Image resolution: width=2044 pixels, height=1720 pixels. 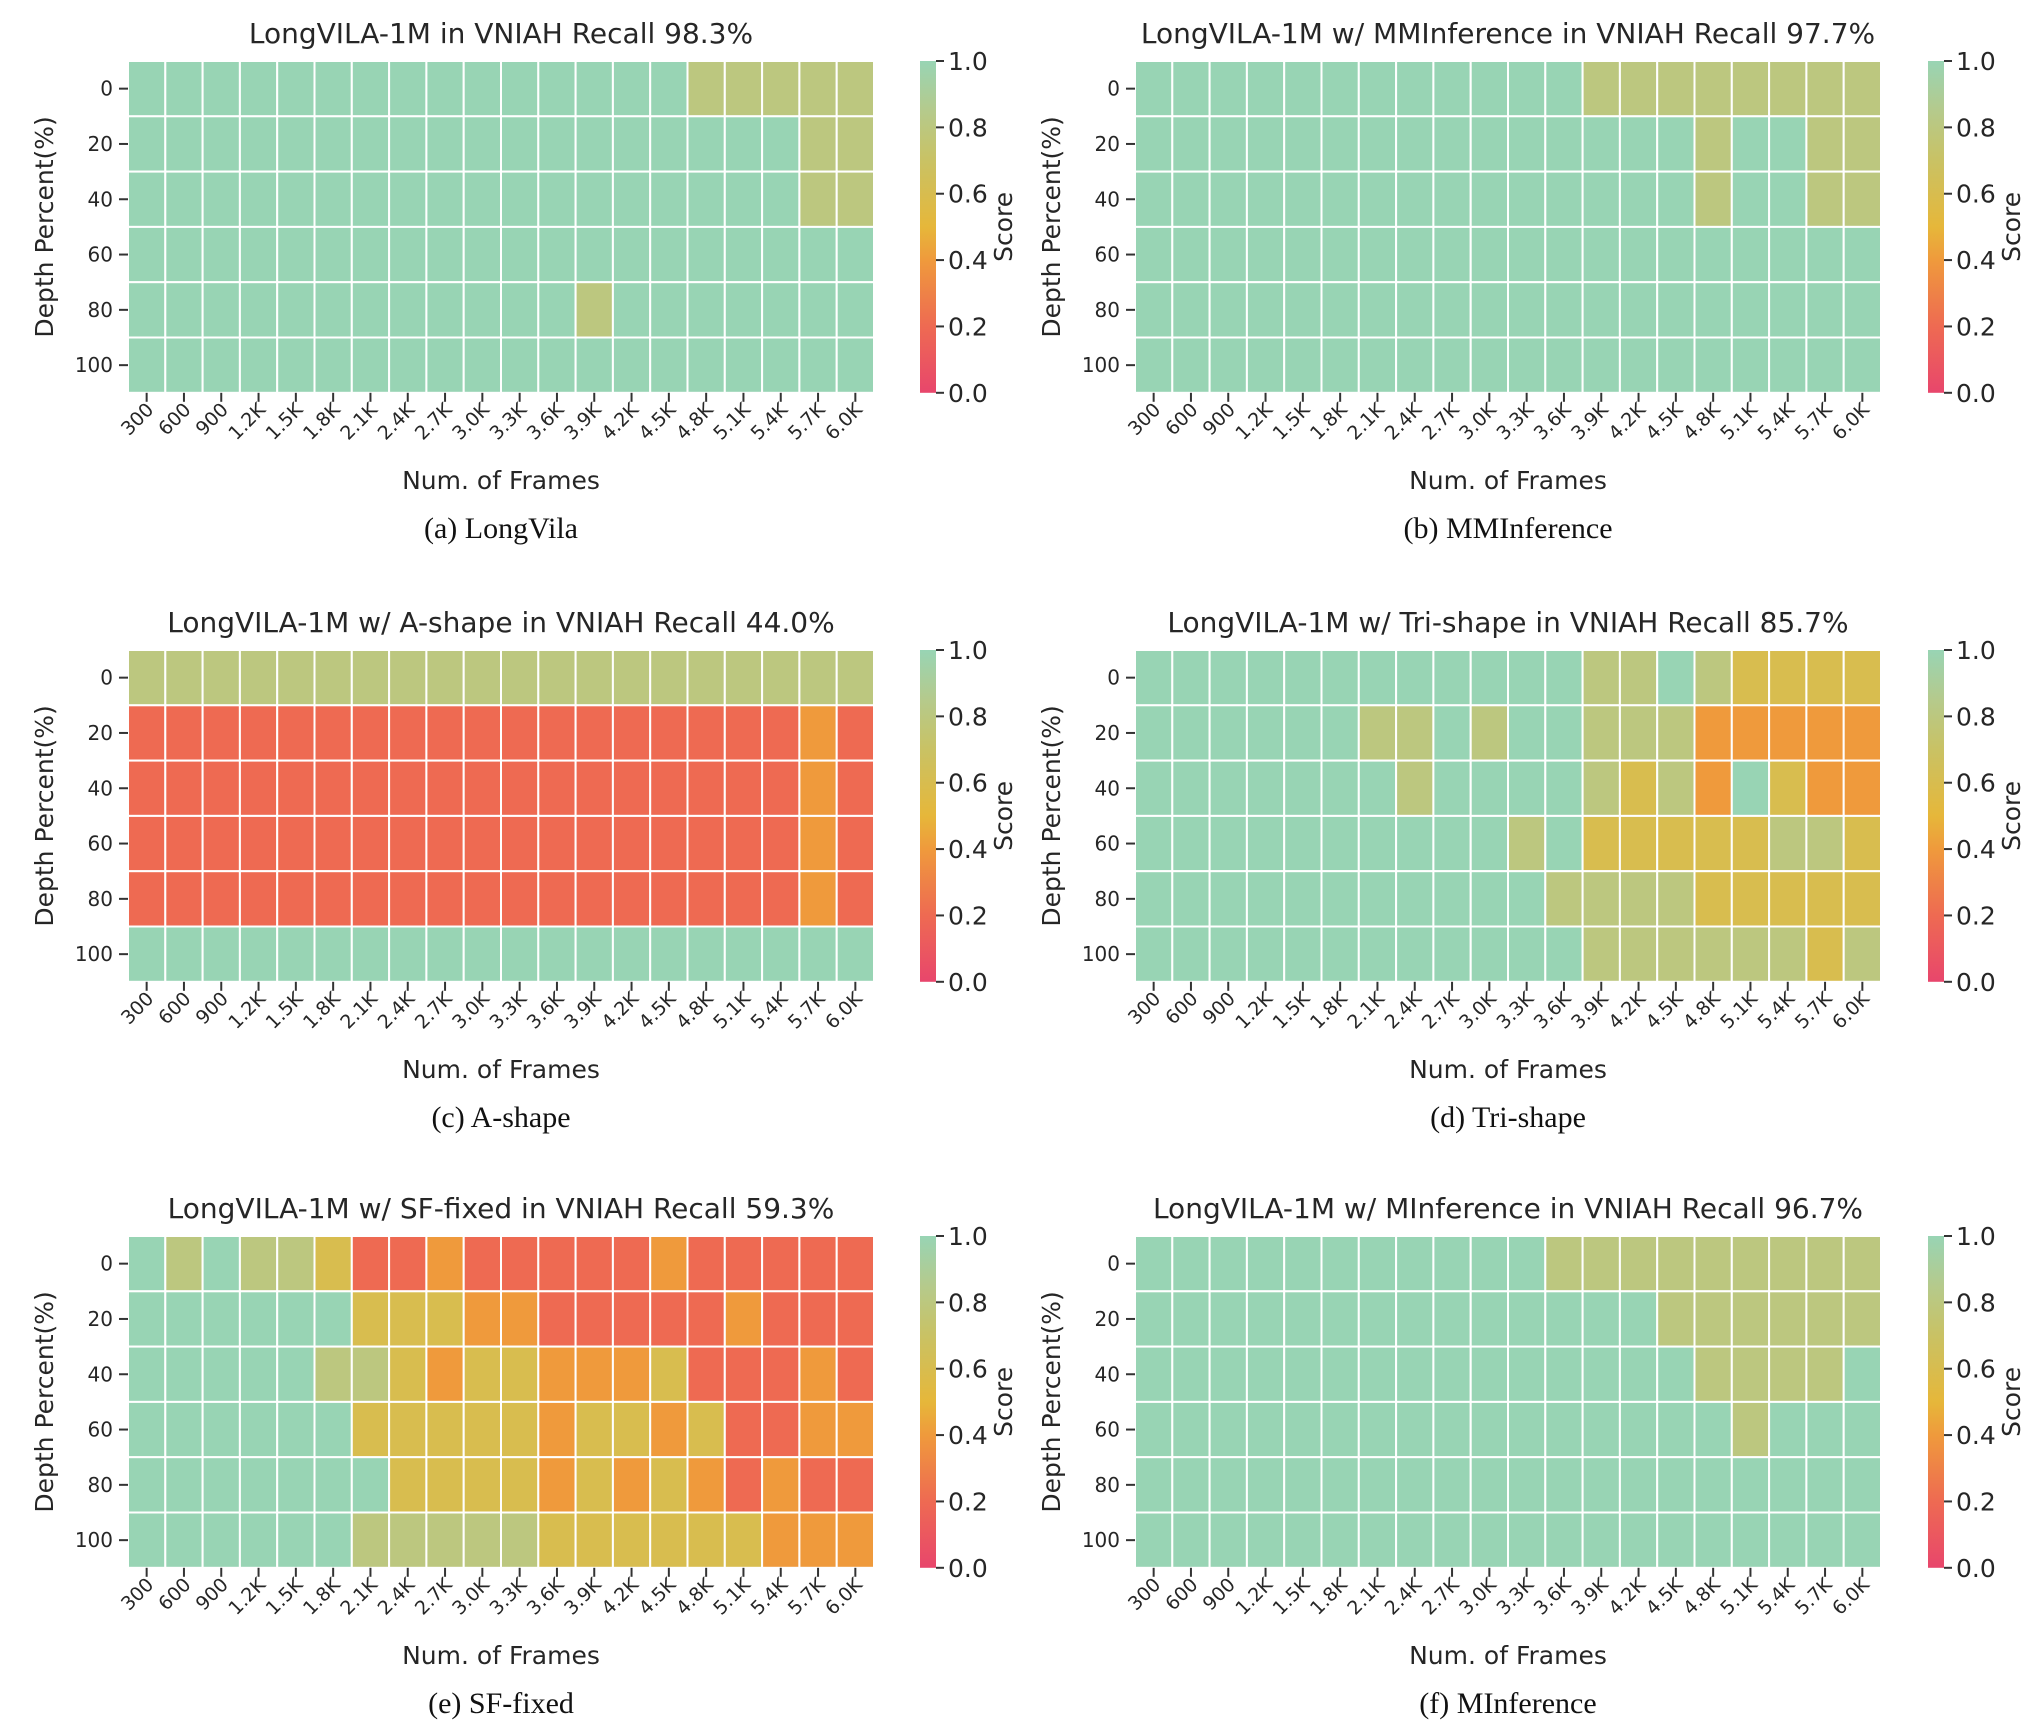 What do you see at coordinates (501, 1069) in the screenshot?
I see `x-axis-label: Num. of Frames` at bounding box center [501, 1069].